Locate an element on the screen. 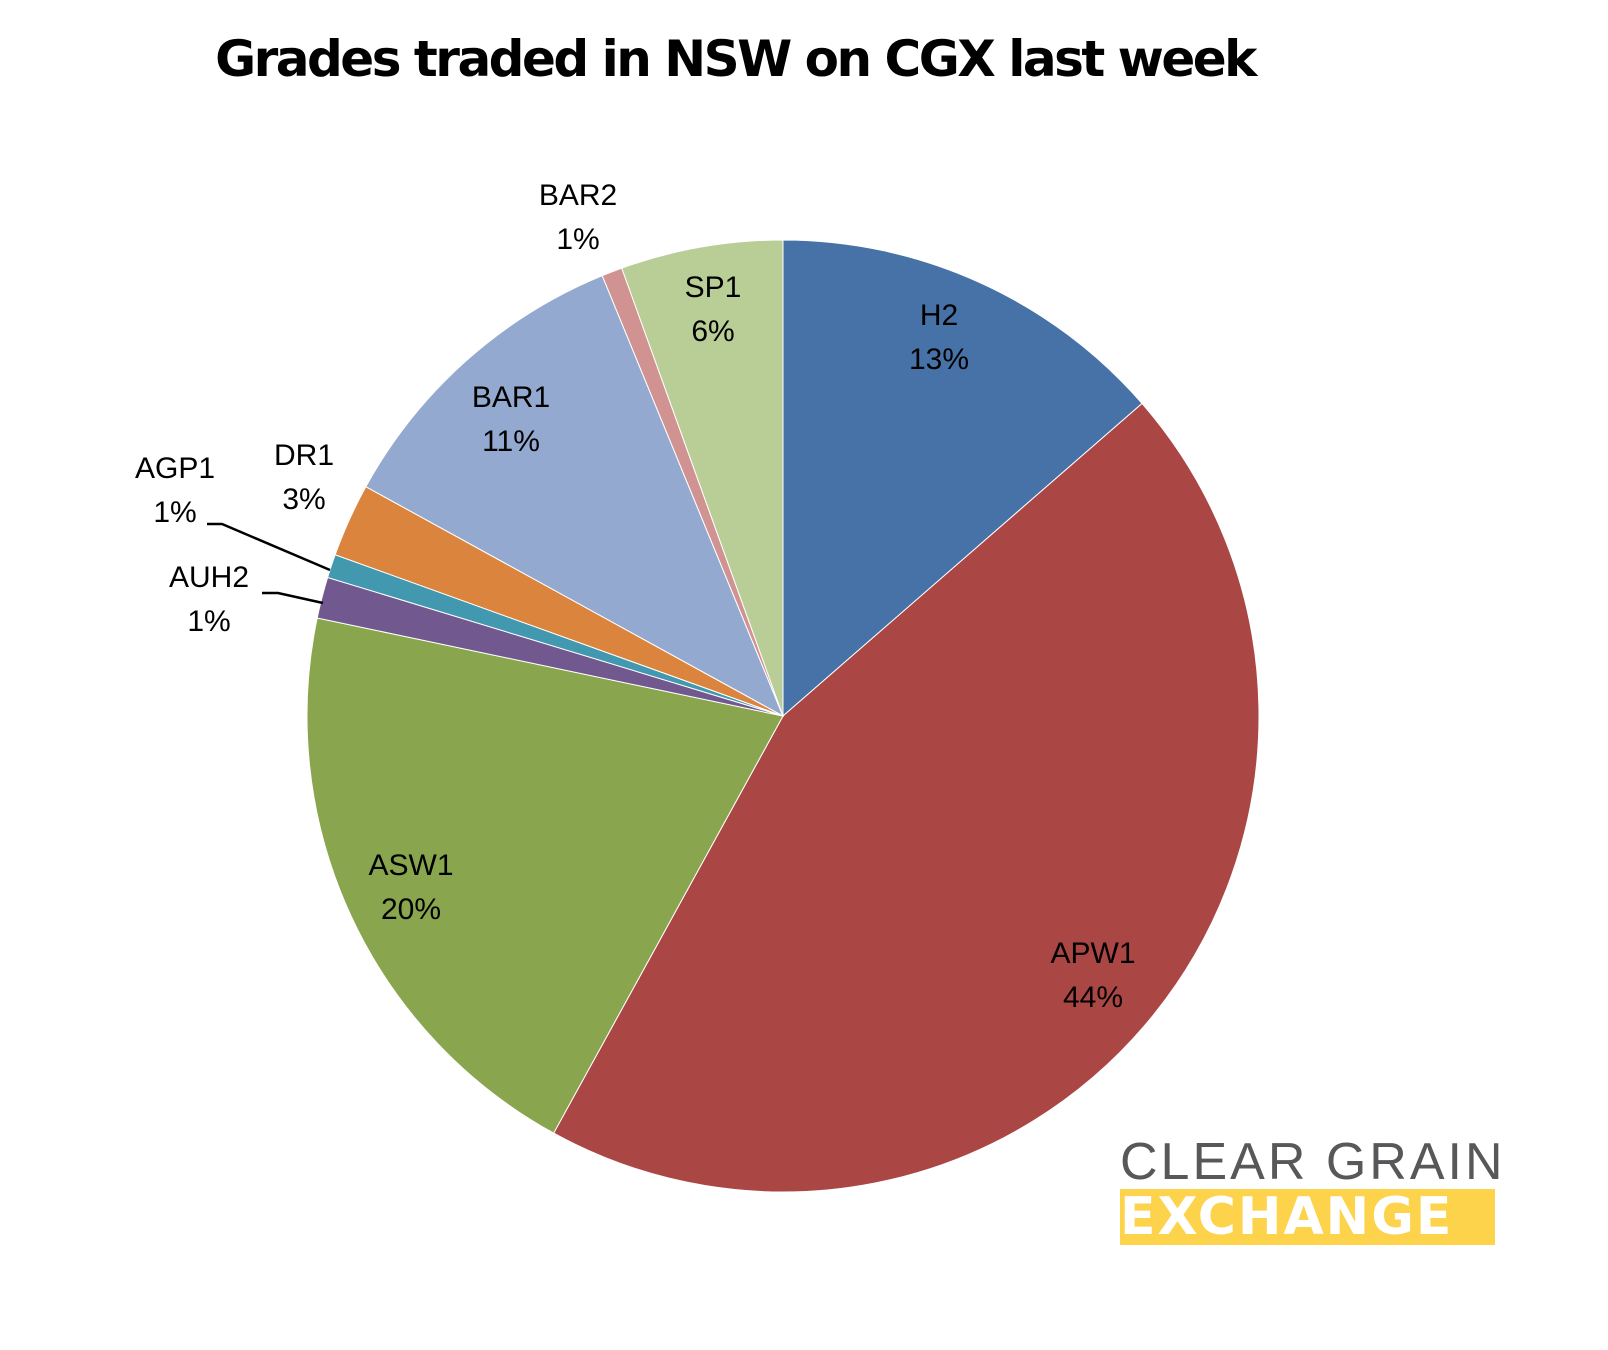 Image resolution: width=1608 pixels, height=1350 pixels. label-pct: 6% is located at coordinates (713, 331).